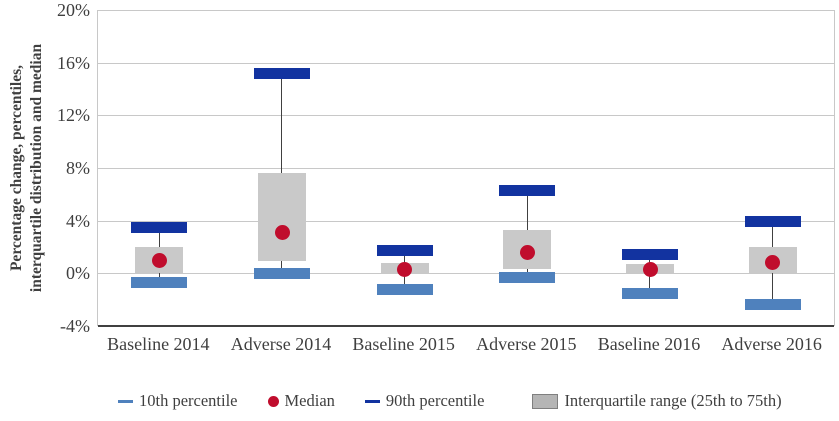 This screenshot has height=421, width=839. Describe the element at coordinates (73, 115) in the screenshot. I see `y-tick-label: 12%` at that location.